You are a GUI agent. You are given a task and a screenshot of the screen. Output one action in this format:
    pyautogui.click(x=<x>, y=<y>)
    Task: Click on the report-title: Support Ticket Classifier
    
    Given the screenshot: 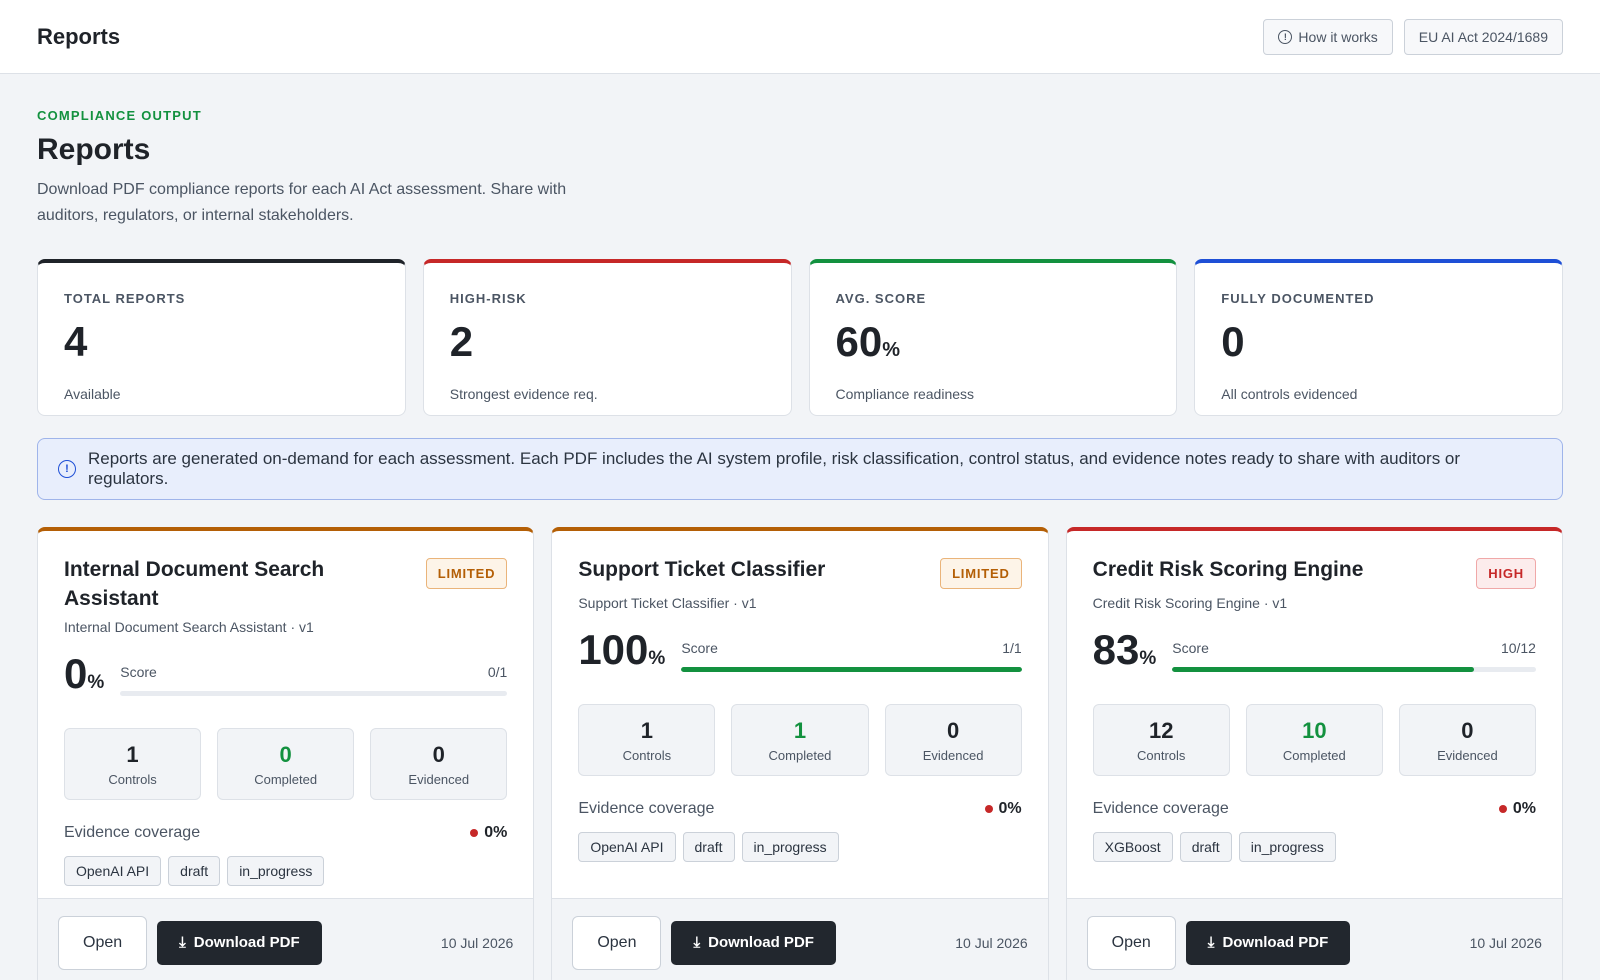 What is the action you would take?
    pyautogui.click(x=702, y=569)
    